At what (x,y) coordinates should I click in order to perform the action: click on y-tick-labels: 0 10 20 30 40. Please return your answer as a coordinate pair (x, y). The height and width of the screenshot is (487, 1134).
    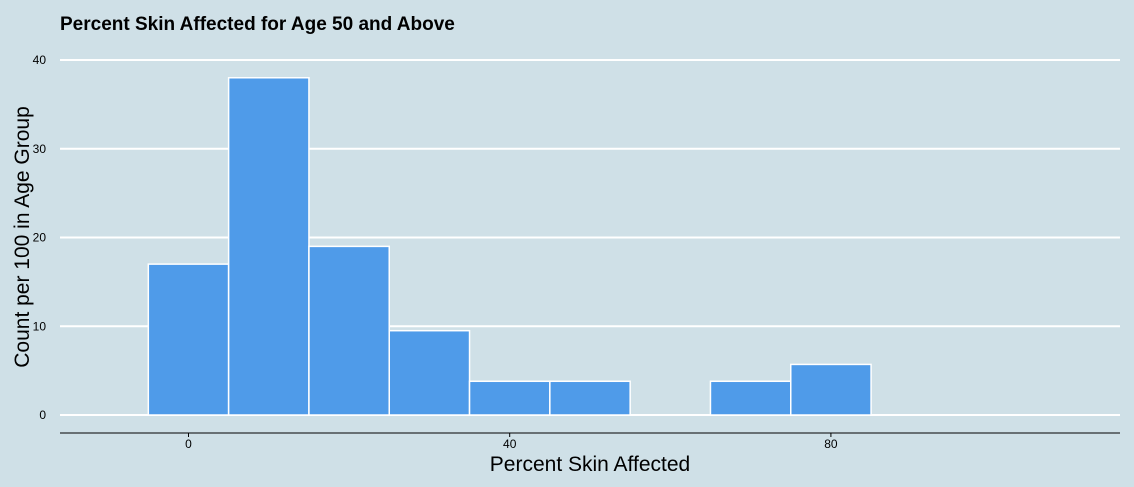
    Looking at the image, I should click on (40, 237).